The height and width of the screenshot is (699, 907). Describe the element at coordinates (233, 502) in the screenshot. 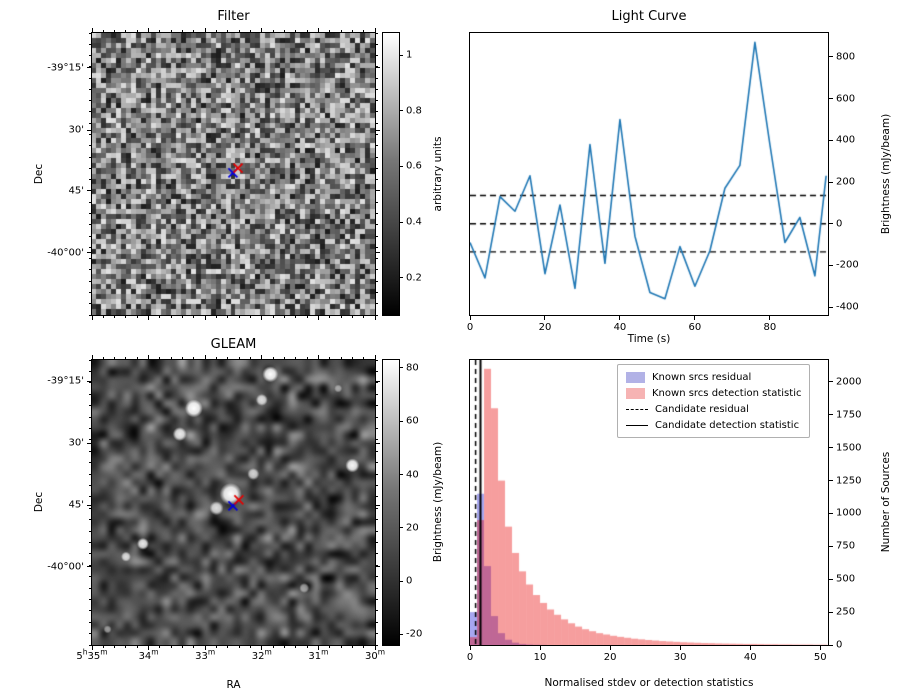

I see `gleam-image-canvas` at that location.